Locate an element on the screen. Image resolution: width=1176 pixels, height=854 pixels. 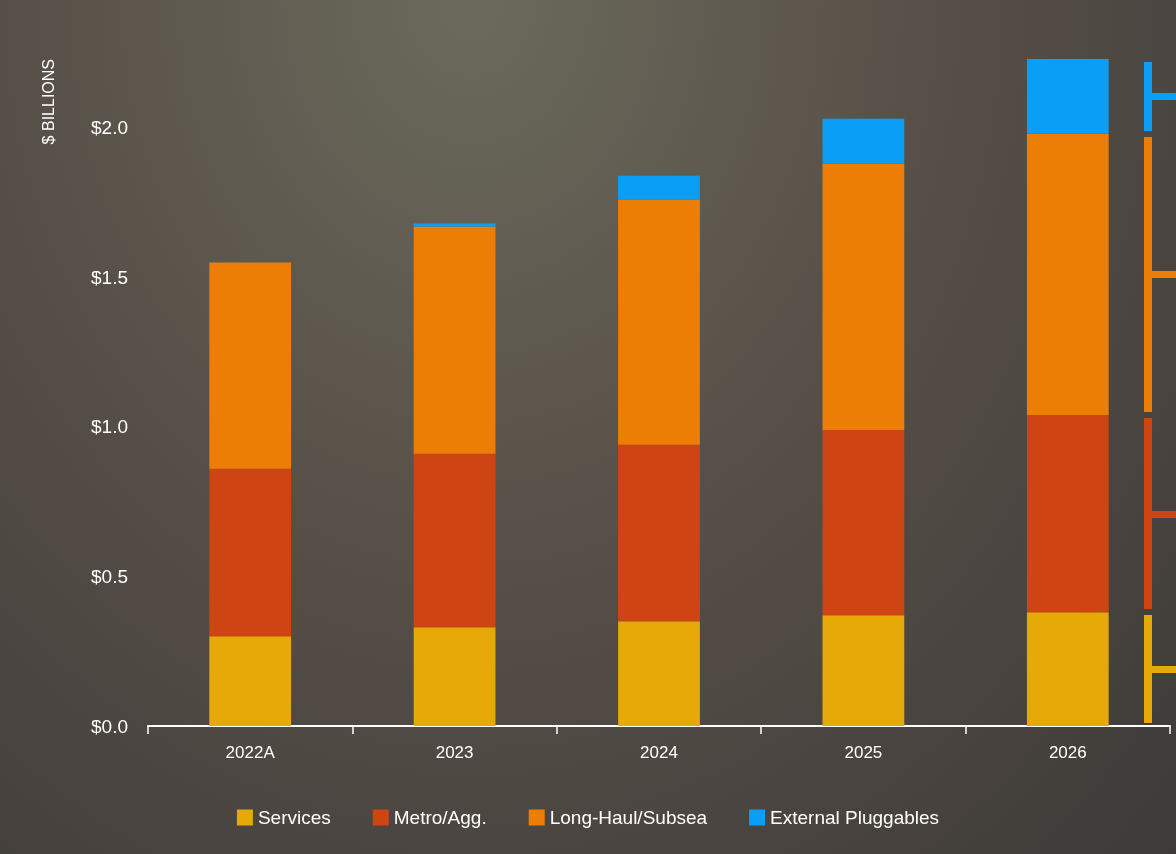
y-tick-label: $0.0 is located at coordinates (109, 726).